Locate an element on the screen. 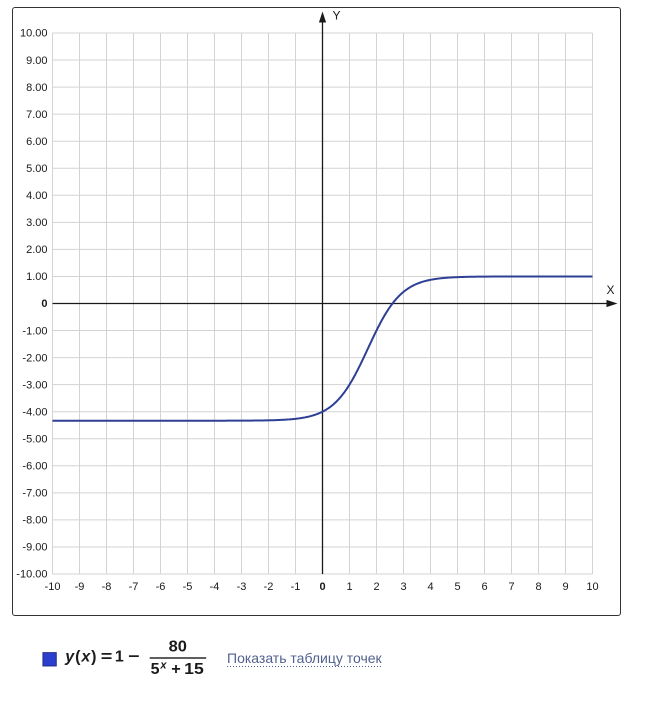 The width and height of the screenshot is (657, 703). svg-text: -10 is located at coordinates (53, 587).